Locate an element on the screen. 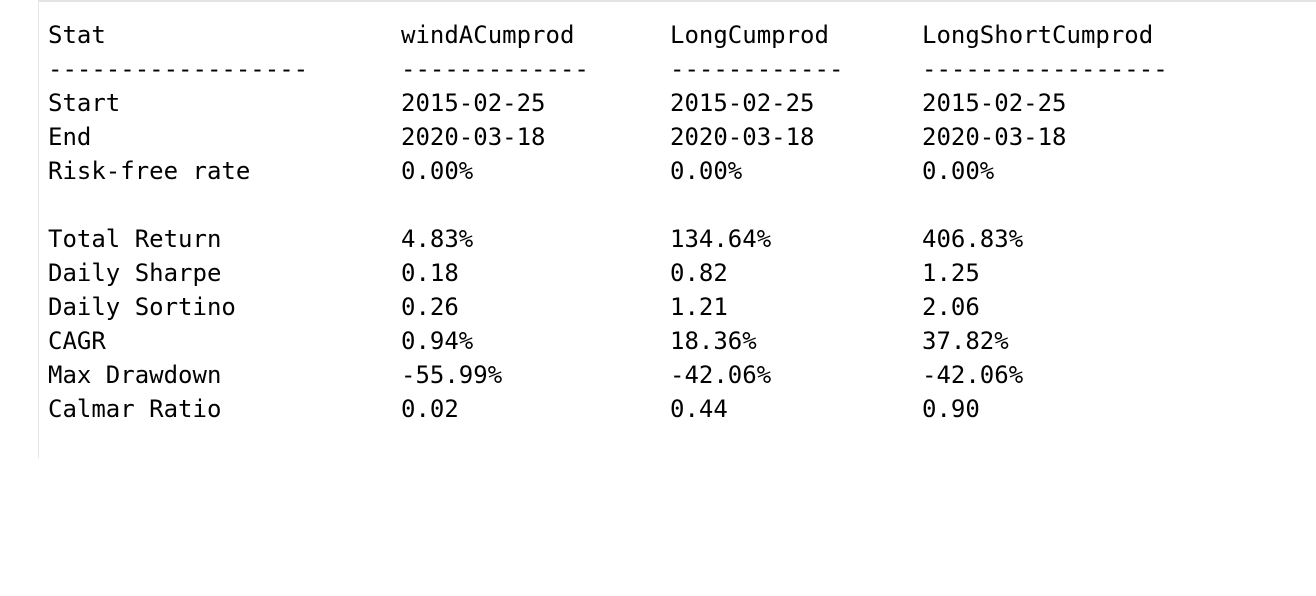  cell-left-border is located at coordinates (38, 229).